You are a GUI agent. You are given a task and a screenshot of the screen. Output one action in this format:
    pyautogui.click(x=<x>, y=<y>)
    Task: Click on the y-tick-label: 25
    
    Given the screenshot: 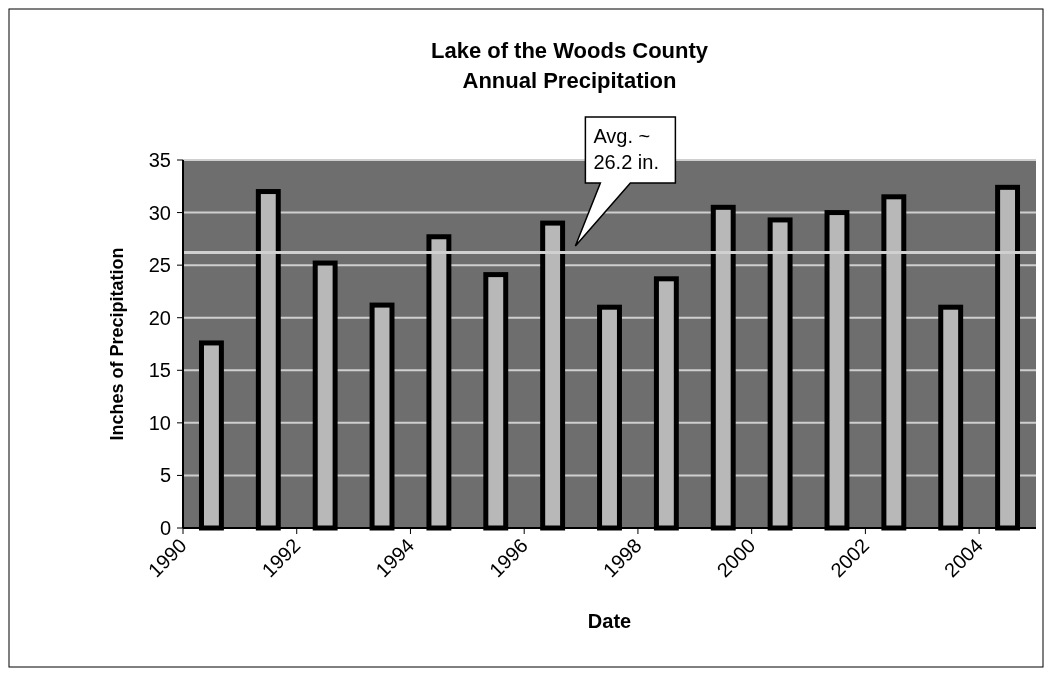 What is the action you would take?
    pyautogui.click(x=159, y=265)
    